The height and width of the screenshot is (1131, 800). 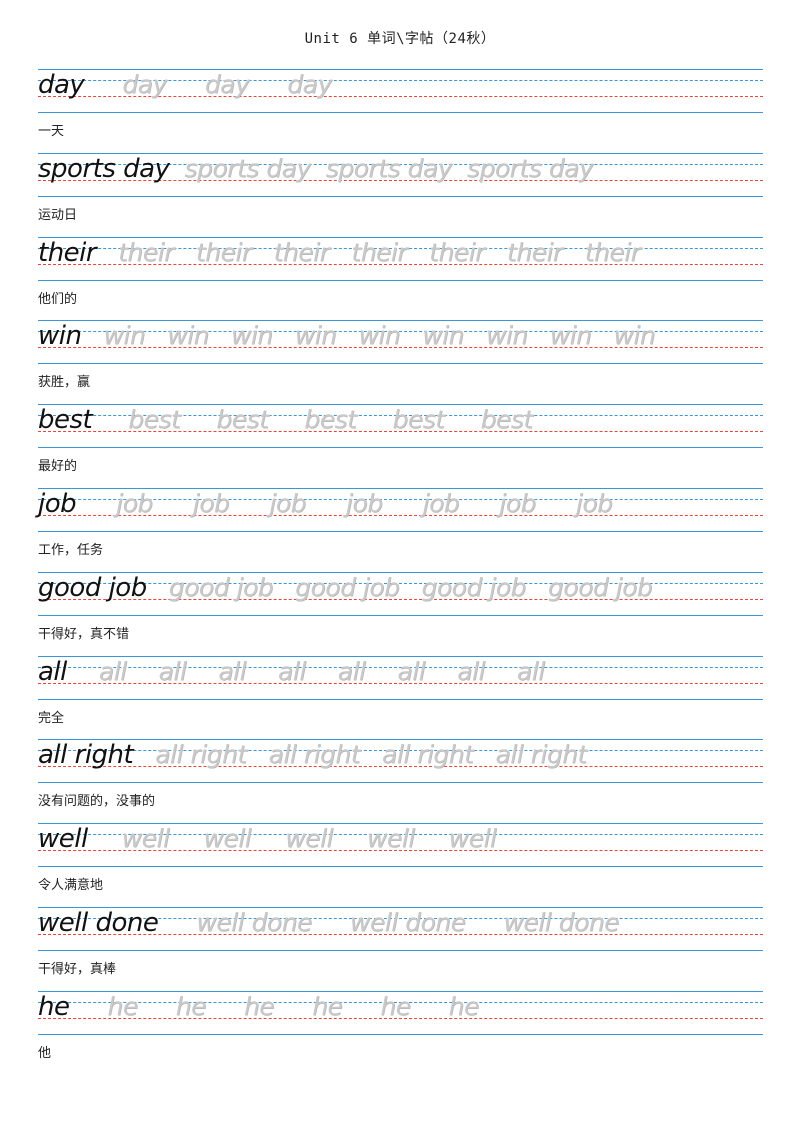 I want to click on word-meaning: 最好的, so click(x=58, y=467).